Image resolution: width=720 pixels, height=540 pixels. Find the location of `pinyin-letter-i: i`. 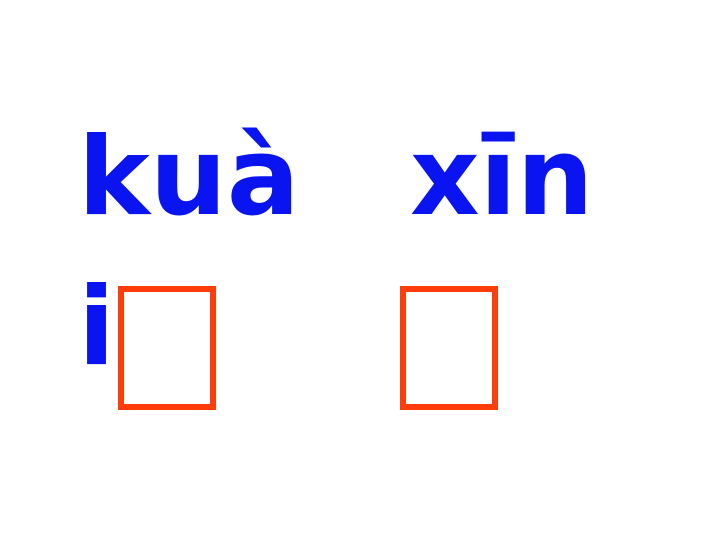

pinyin-letter-i: i is located at coordinates (97, 327).